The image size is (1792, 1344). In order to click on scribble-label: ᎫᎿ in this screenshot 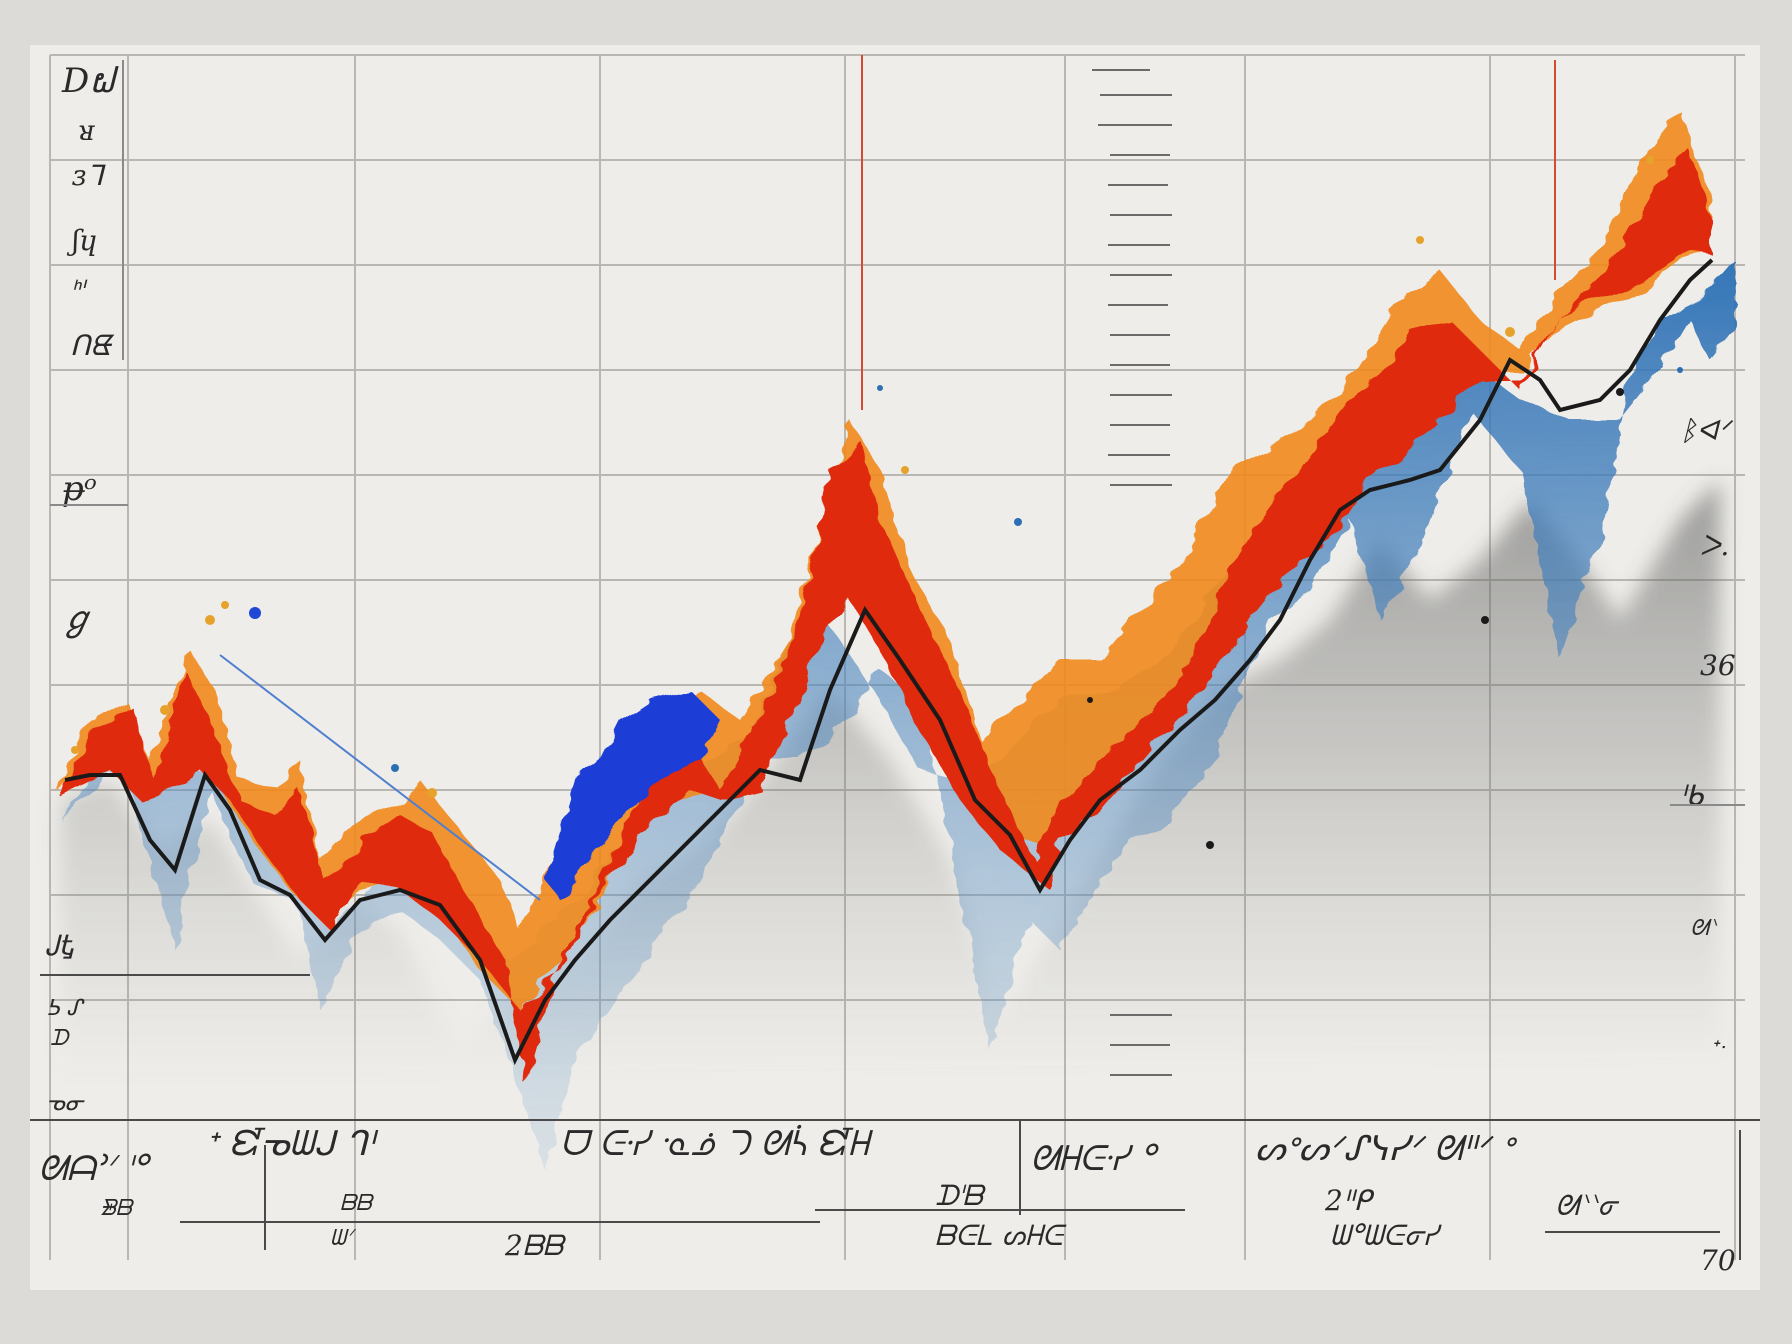, I will do `click(59, 945)`.